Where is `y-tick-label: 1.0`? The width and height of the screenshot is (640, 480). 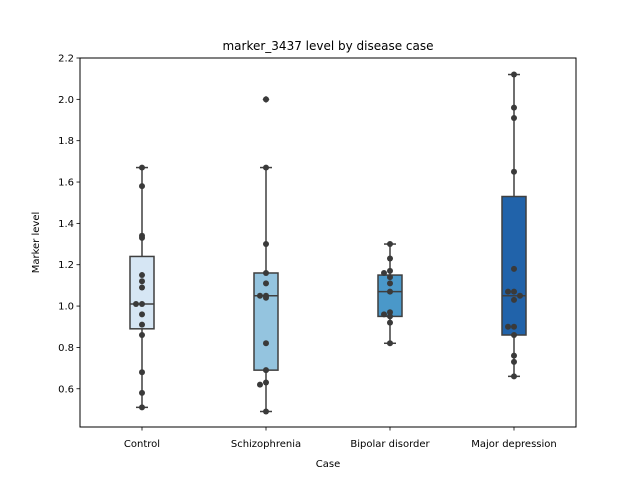
y-tick-label: 1.0 is located at coordinates (66, 307).